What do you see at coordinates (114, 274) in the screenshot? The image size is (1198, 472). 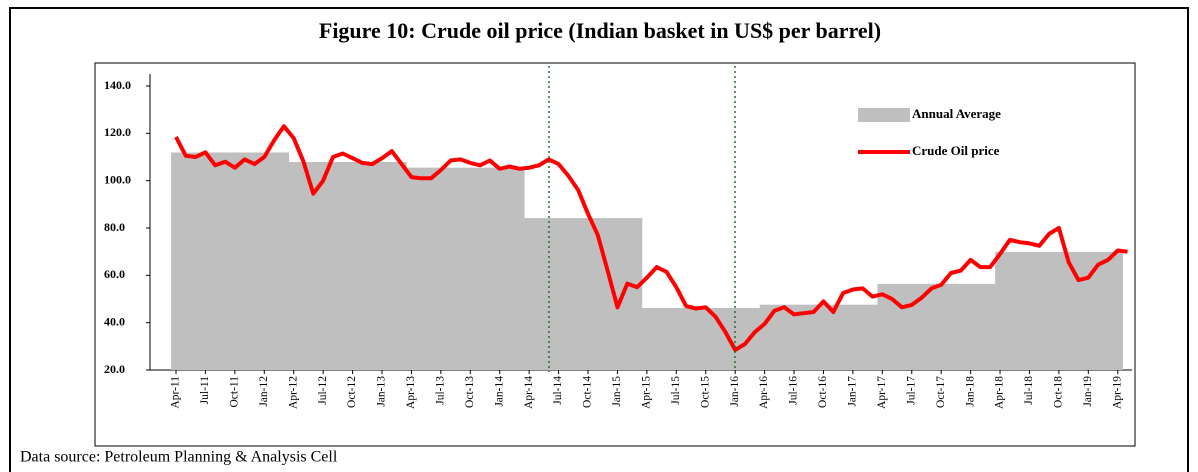 I see `y-tick-label: 60.0` at bounding box center [114, 274].